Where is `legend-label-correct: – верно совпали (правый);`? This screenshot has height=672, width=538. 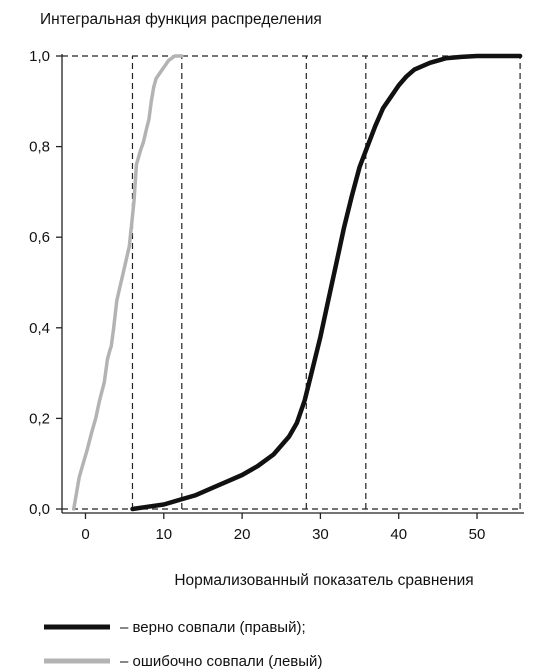 legend-label-correct: – верно совпали (правый); is located at coordinates (213, 627).